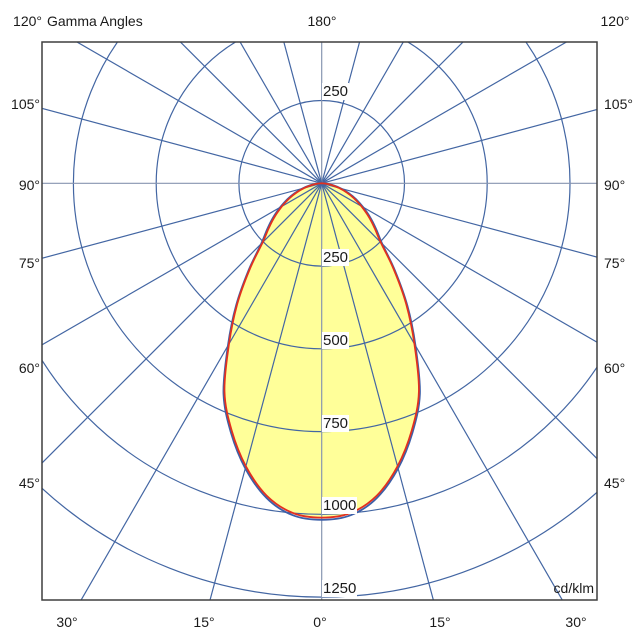  What do you see at coordinates (340, 505) in the screenshot?
I see `radial-tick-label-1000: 1000` at bounding box center [340, 505].